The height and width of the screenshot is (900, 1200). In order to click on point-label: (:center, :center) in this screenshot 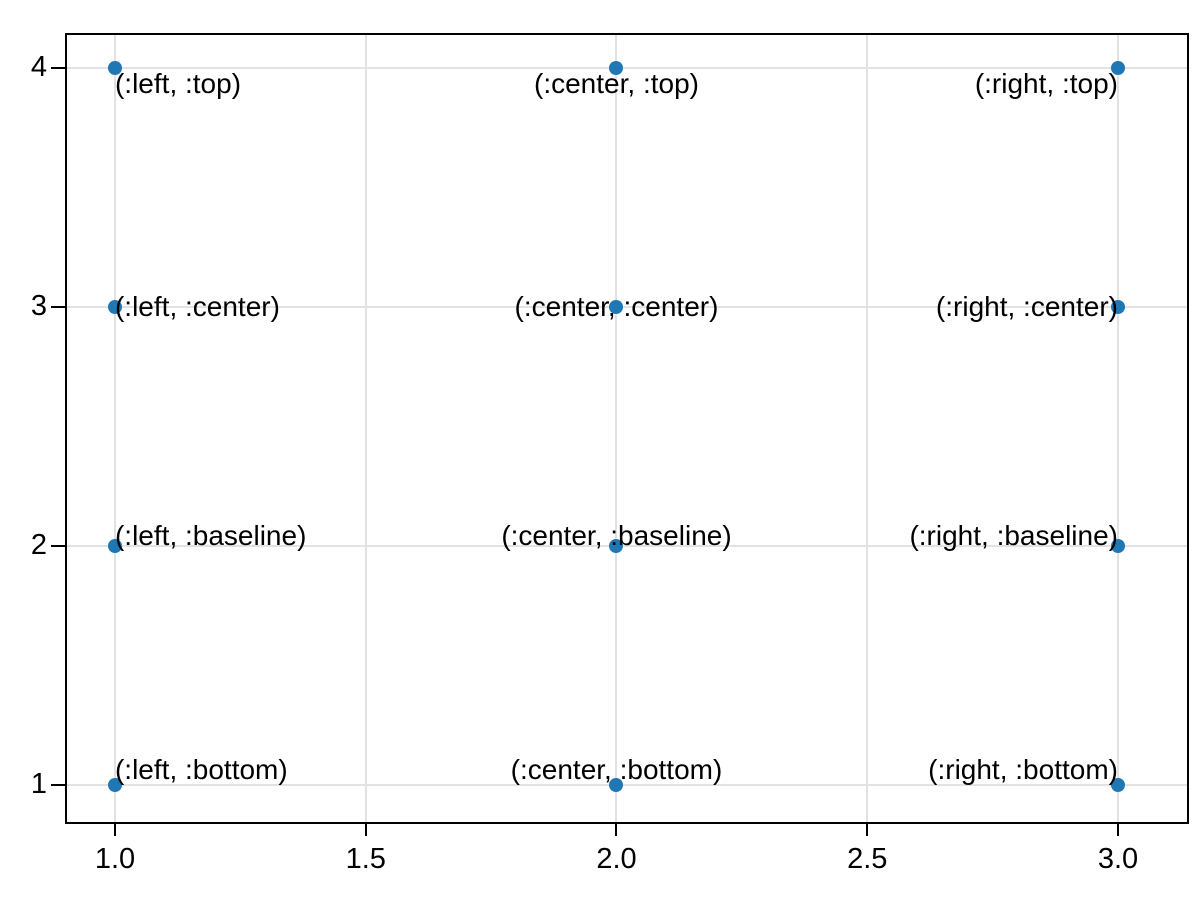, I will do `click(616, 306)`.